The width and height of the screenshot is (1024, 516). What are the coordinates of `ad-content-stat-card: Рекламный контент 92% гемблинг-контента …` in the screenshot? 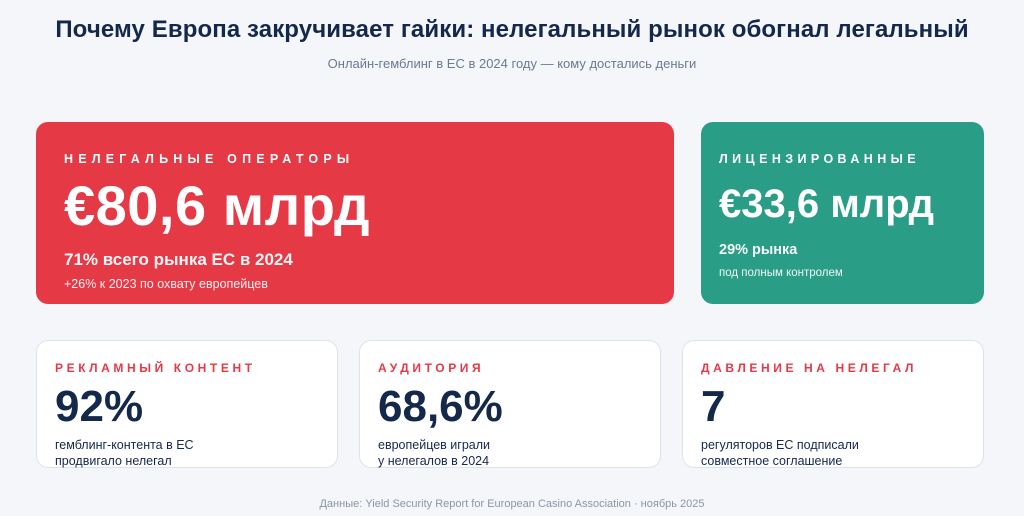 It's located at (187, 404).